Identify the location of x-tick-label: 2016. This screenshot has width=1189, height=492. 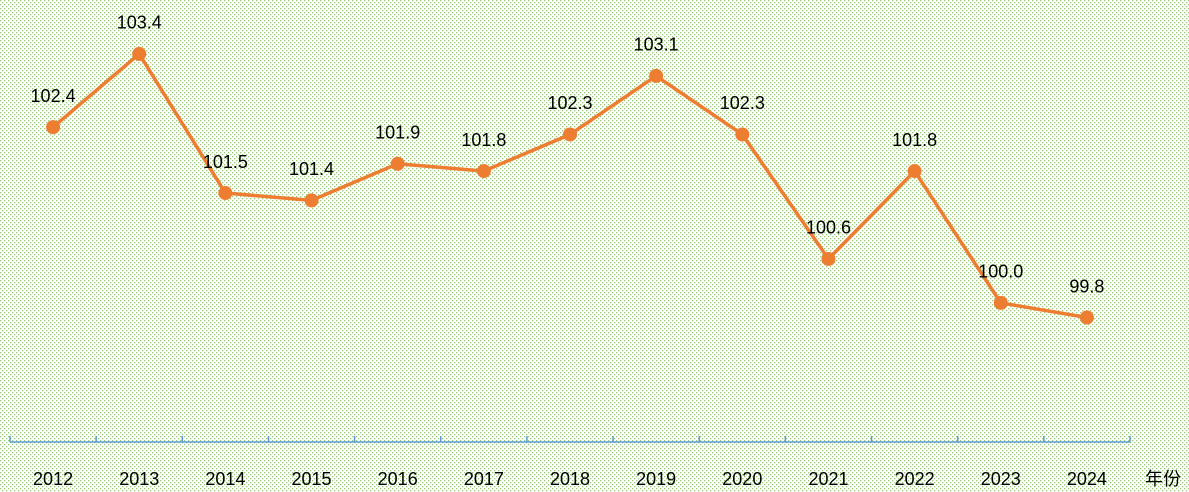
(398, 479).